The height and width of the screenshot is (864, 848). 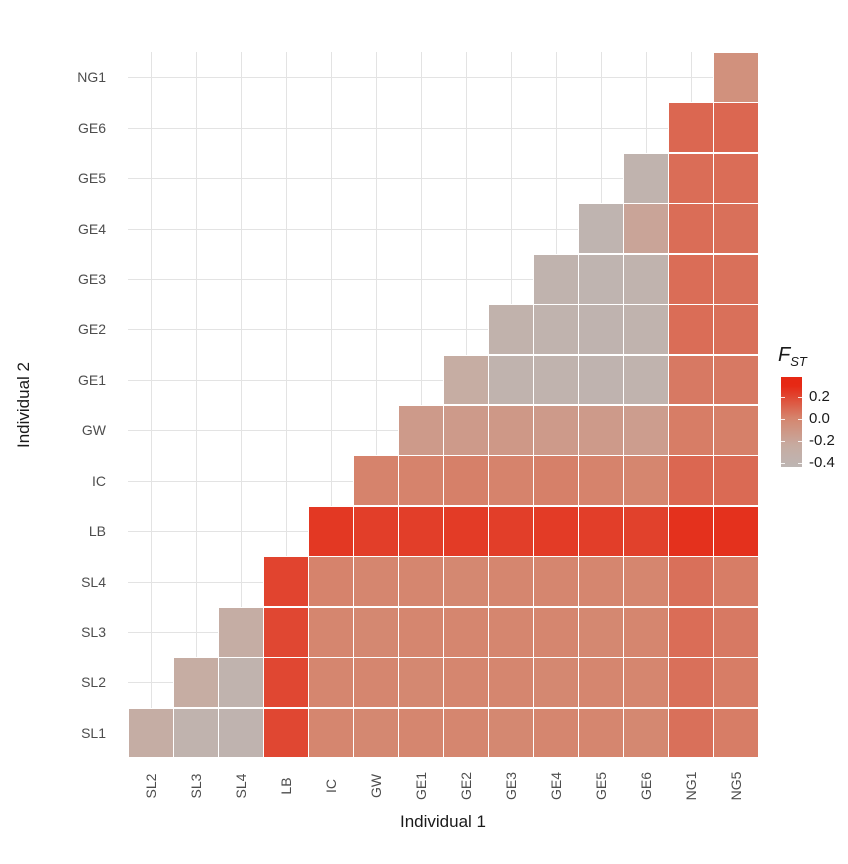 What do you see at coordinates (91, 379) in the screenshot?
I see `y-tick-label: GE1` at bounding box center [91, 379].